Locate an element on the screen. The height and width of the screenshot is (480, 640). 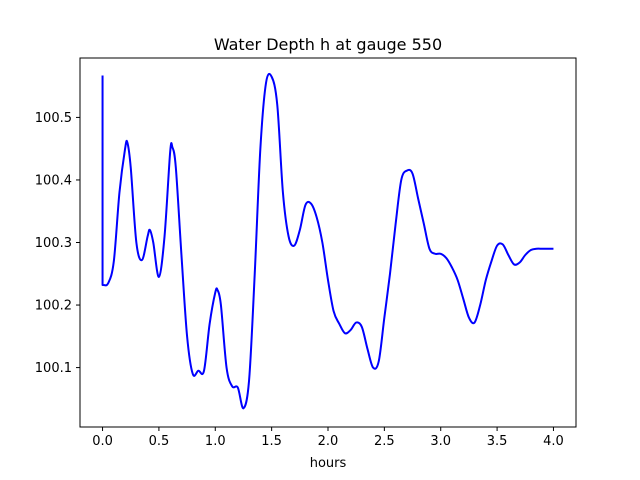
x-tick-label: 3.0 is located at coordinates (440, 441).